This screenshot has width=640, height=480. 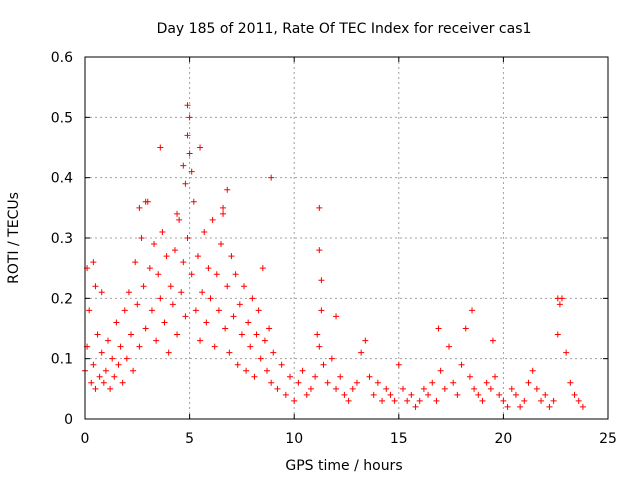 I want to click on y-tick-label: 0.6, so click(x=62, y=58).